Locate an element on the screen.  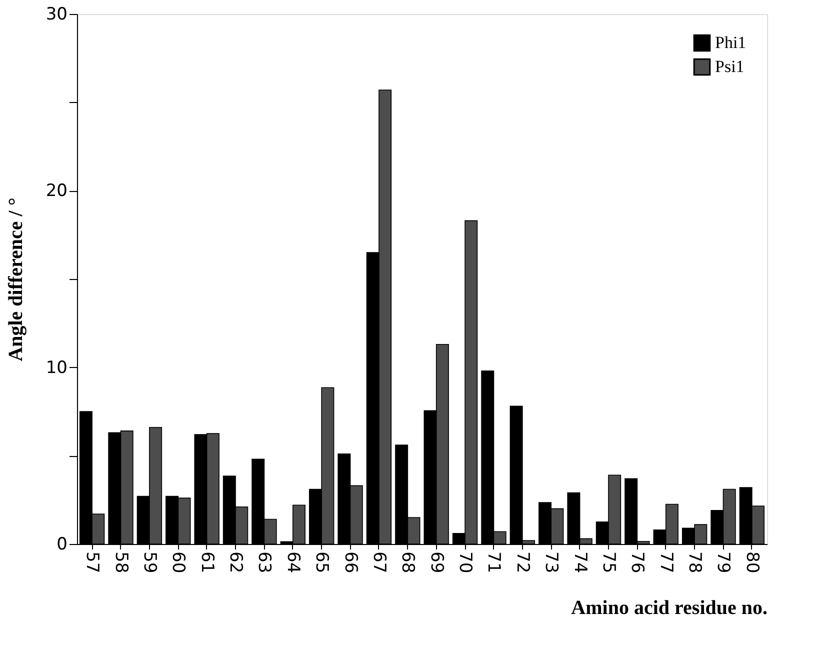
legend-label: Phi1 is located at coordinates (730, 42).